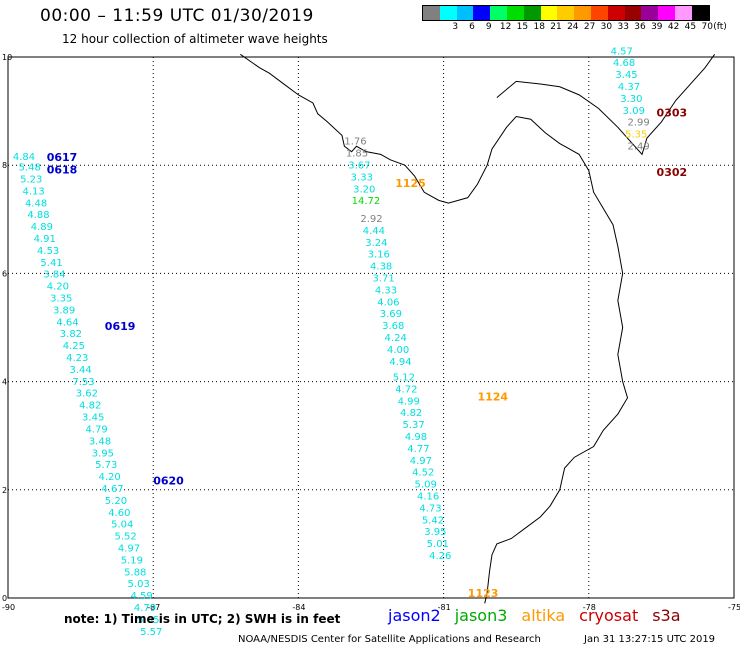 The height and width of the screenshot is (650, 740). I want to click on legend-label: 30, so click(606, 27).